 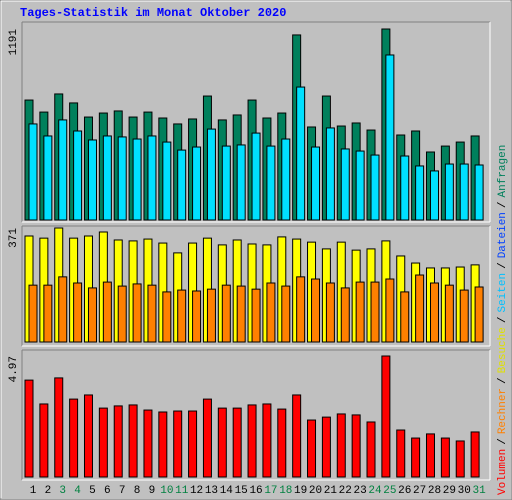 What do you see at coordinates (503, 293) in the screenshot?
I see `legend-entry: Seiten` at bounding box center [503, 293].